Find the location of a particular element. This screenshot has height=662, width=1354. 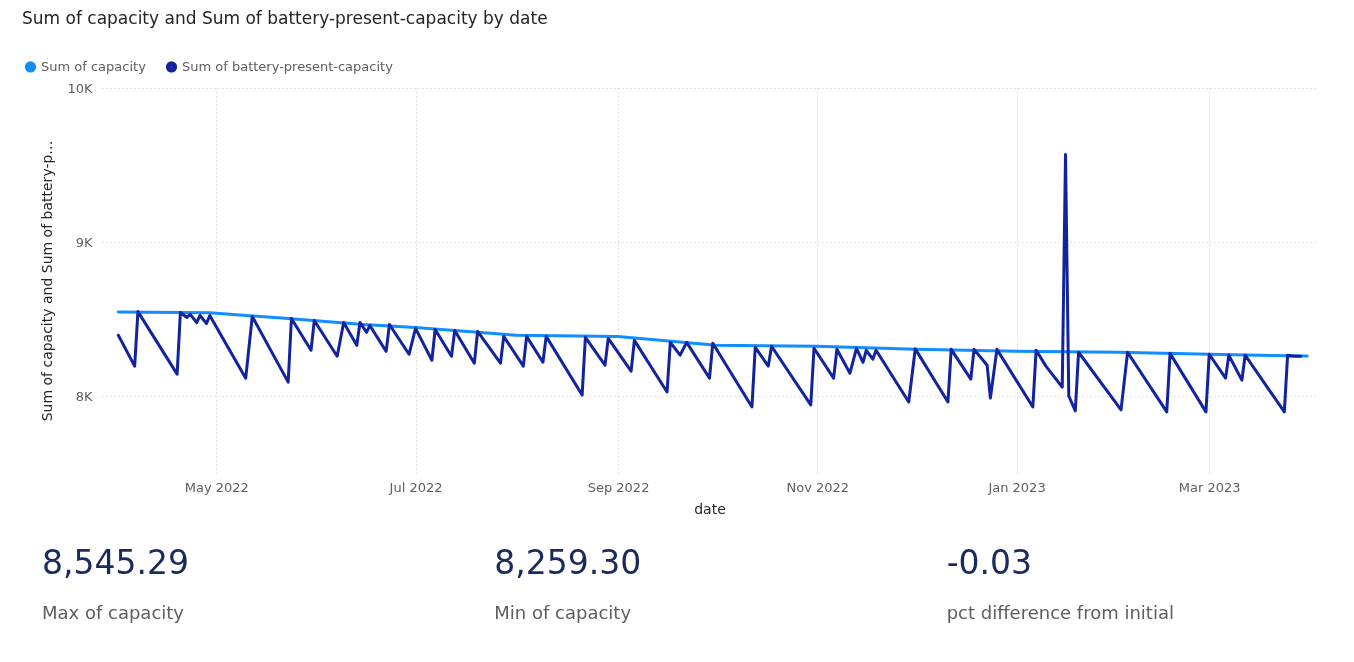

text: 8,259.30 is located at coordinates (568, 562).